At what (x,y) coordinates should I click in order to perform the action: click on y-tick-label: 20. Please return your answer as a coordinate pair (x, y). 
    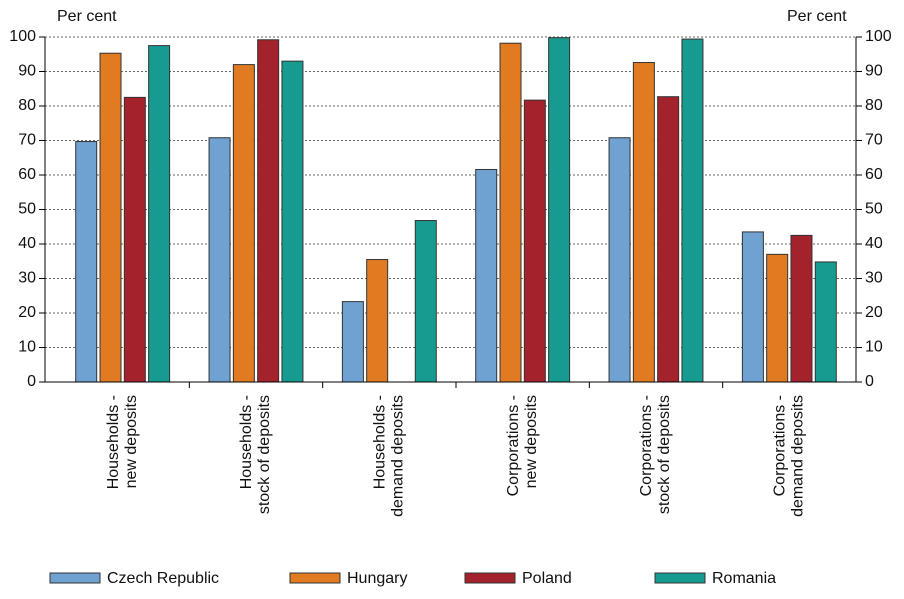
    Looking at the image, I should click on (27, 312).